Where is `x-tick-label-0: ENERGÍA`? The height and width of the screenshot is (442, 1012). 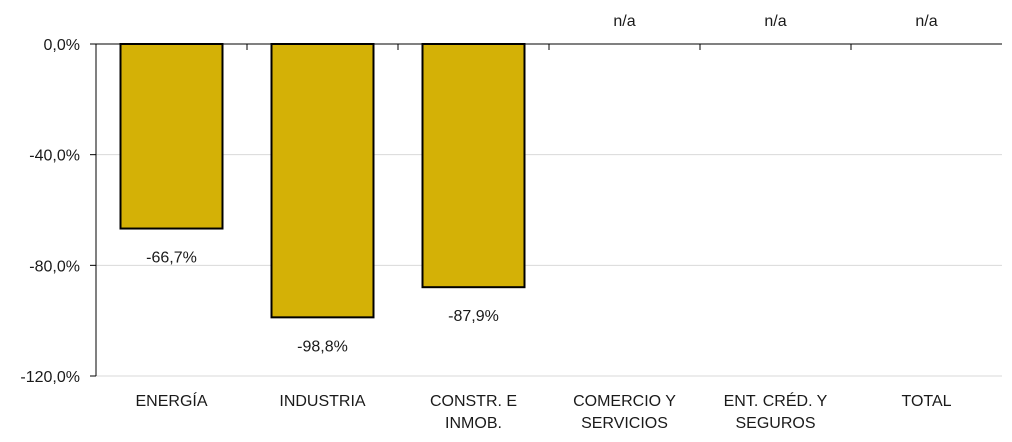
x-tick-label-0: ENERGÍA is located at coordinates (171, 400).